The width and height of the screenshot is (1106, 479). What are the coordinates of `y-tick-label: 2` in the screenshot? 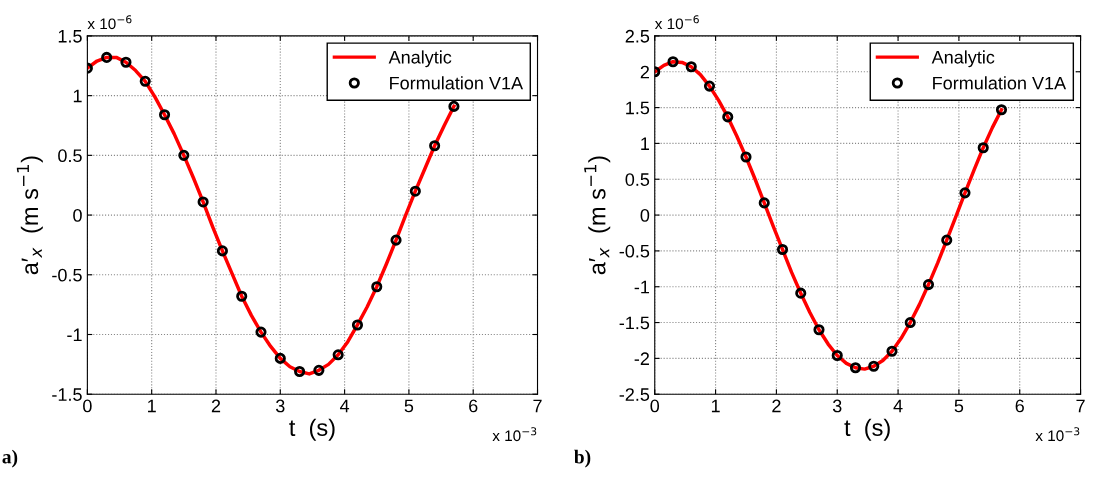 It's located at (644, 72).